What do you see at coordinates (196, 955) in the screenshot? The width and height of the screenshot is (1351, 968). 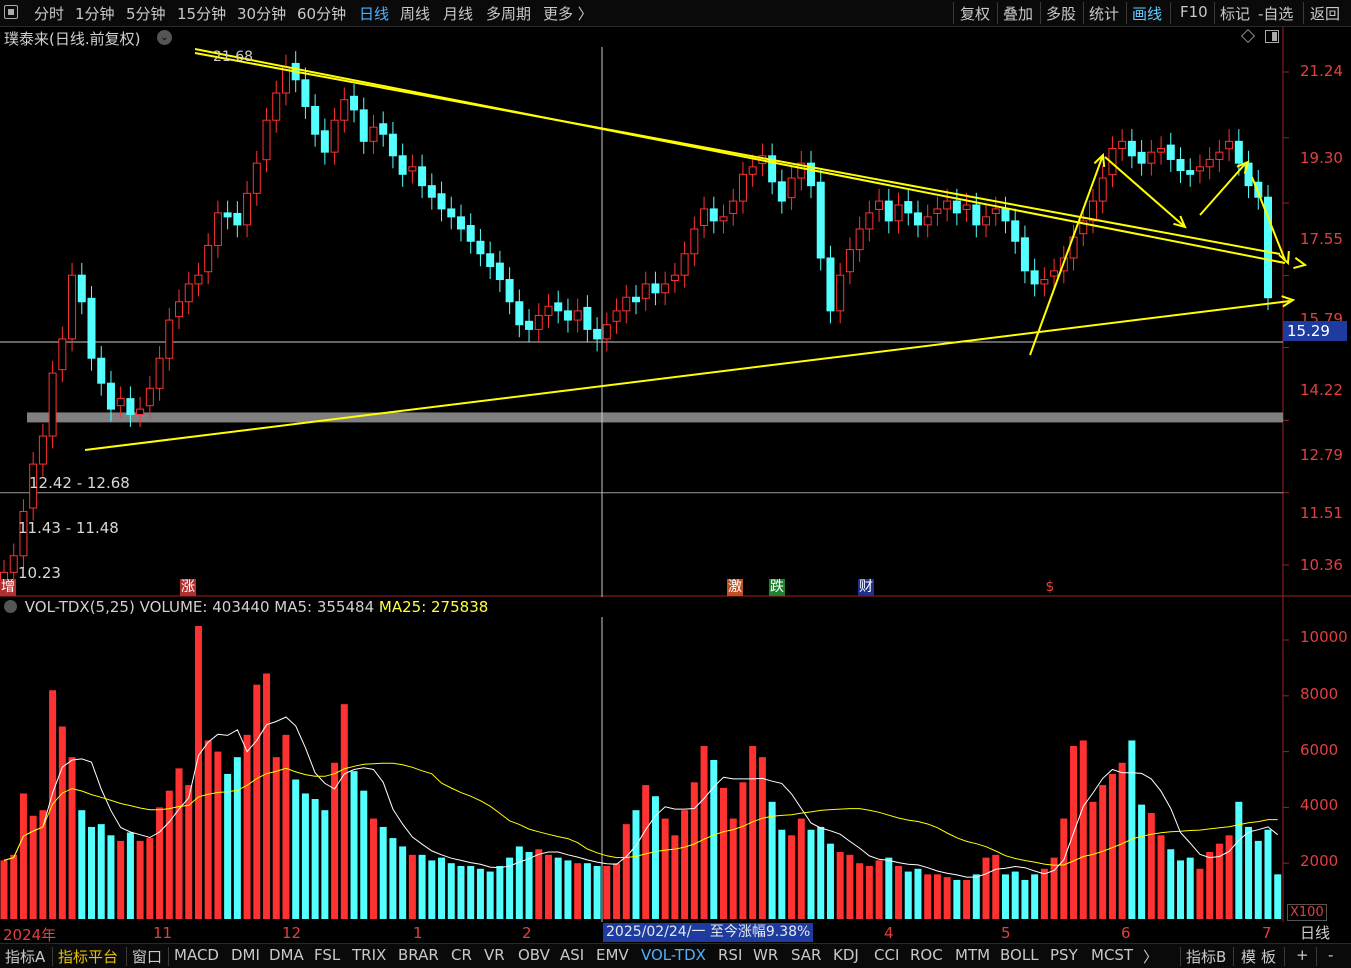 I see `tab-macd: MACD` at bounding box center [196, 955].